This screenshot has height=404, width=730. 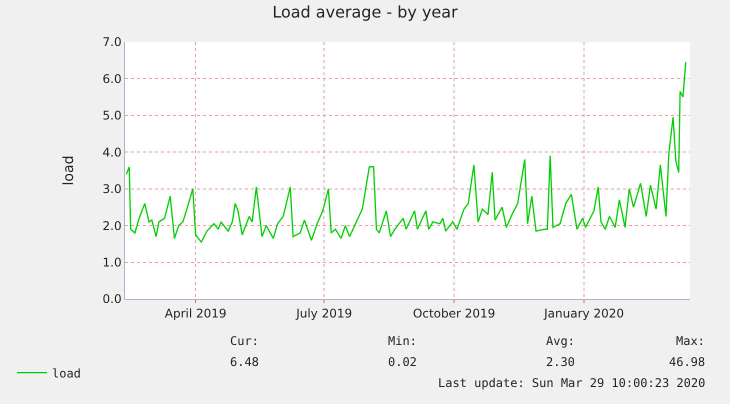 I want to click on y-tick-label: 4.0, so click(x=112, y=152).